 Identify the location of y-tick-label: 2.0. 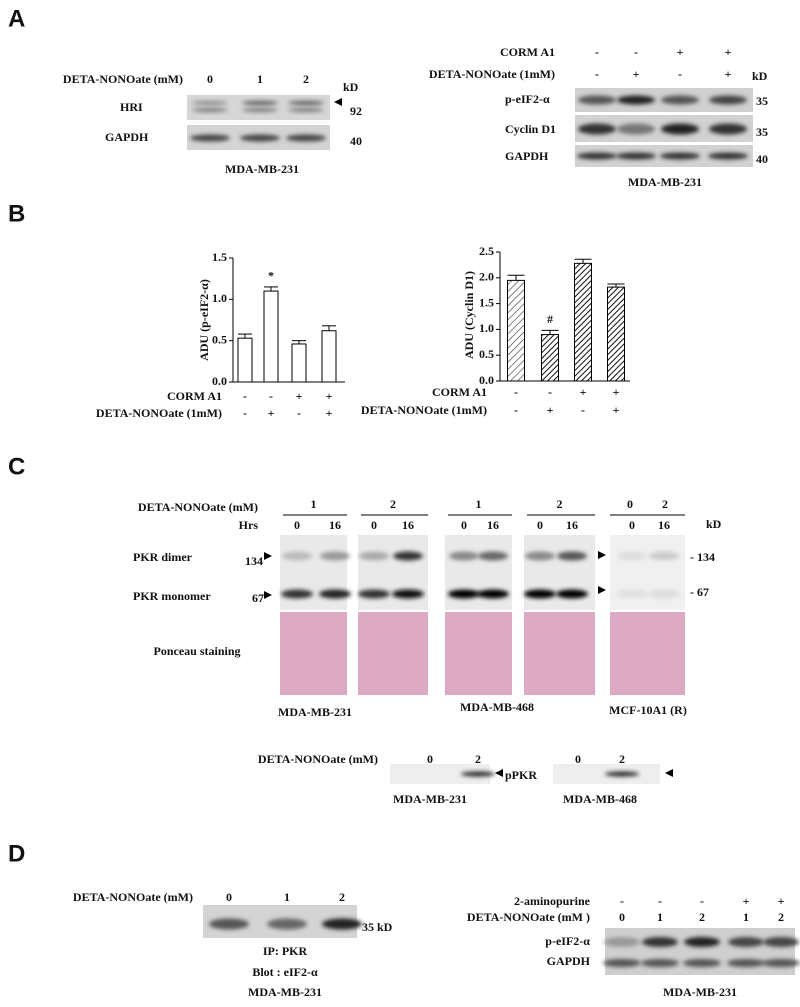
(486, 277).